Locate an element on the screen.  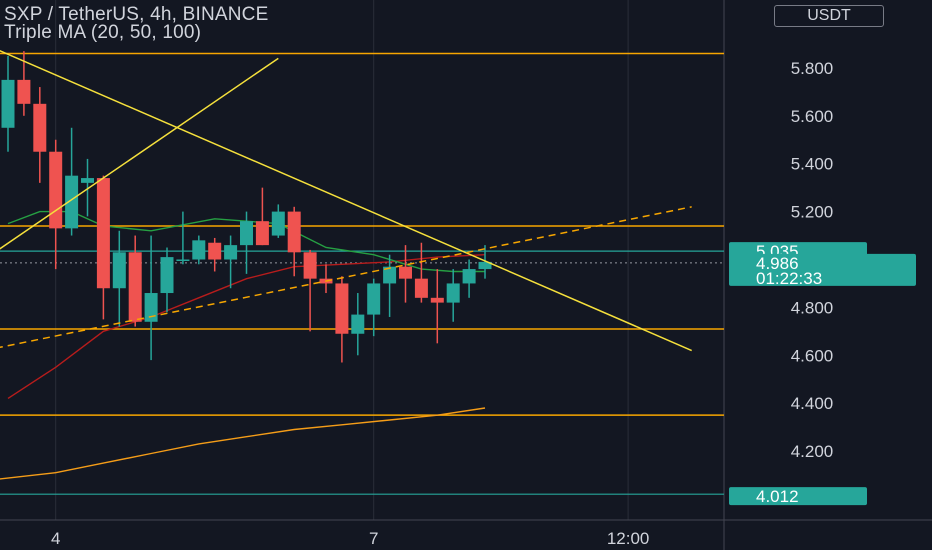
price-tick-label: 4.400 is located at coordinates (812, 403).